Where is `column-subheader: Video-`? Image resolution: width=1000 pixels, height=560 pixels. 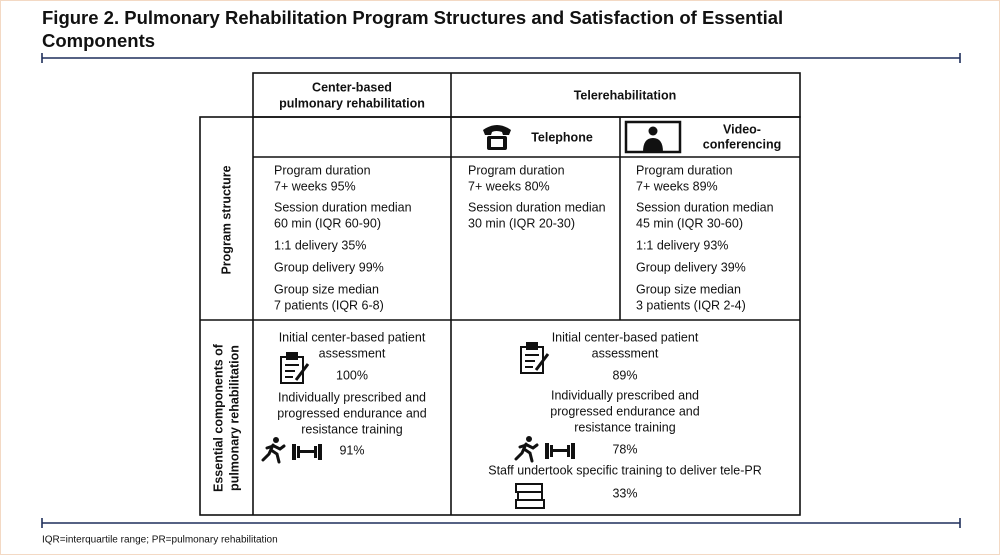 column-subheader: Video- is located at coordinates (742, 129).